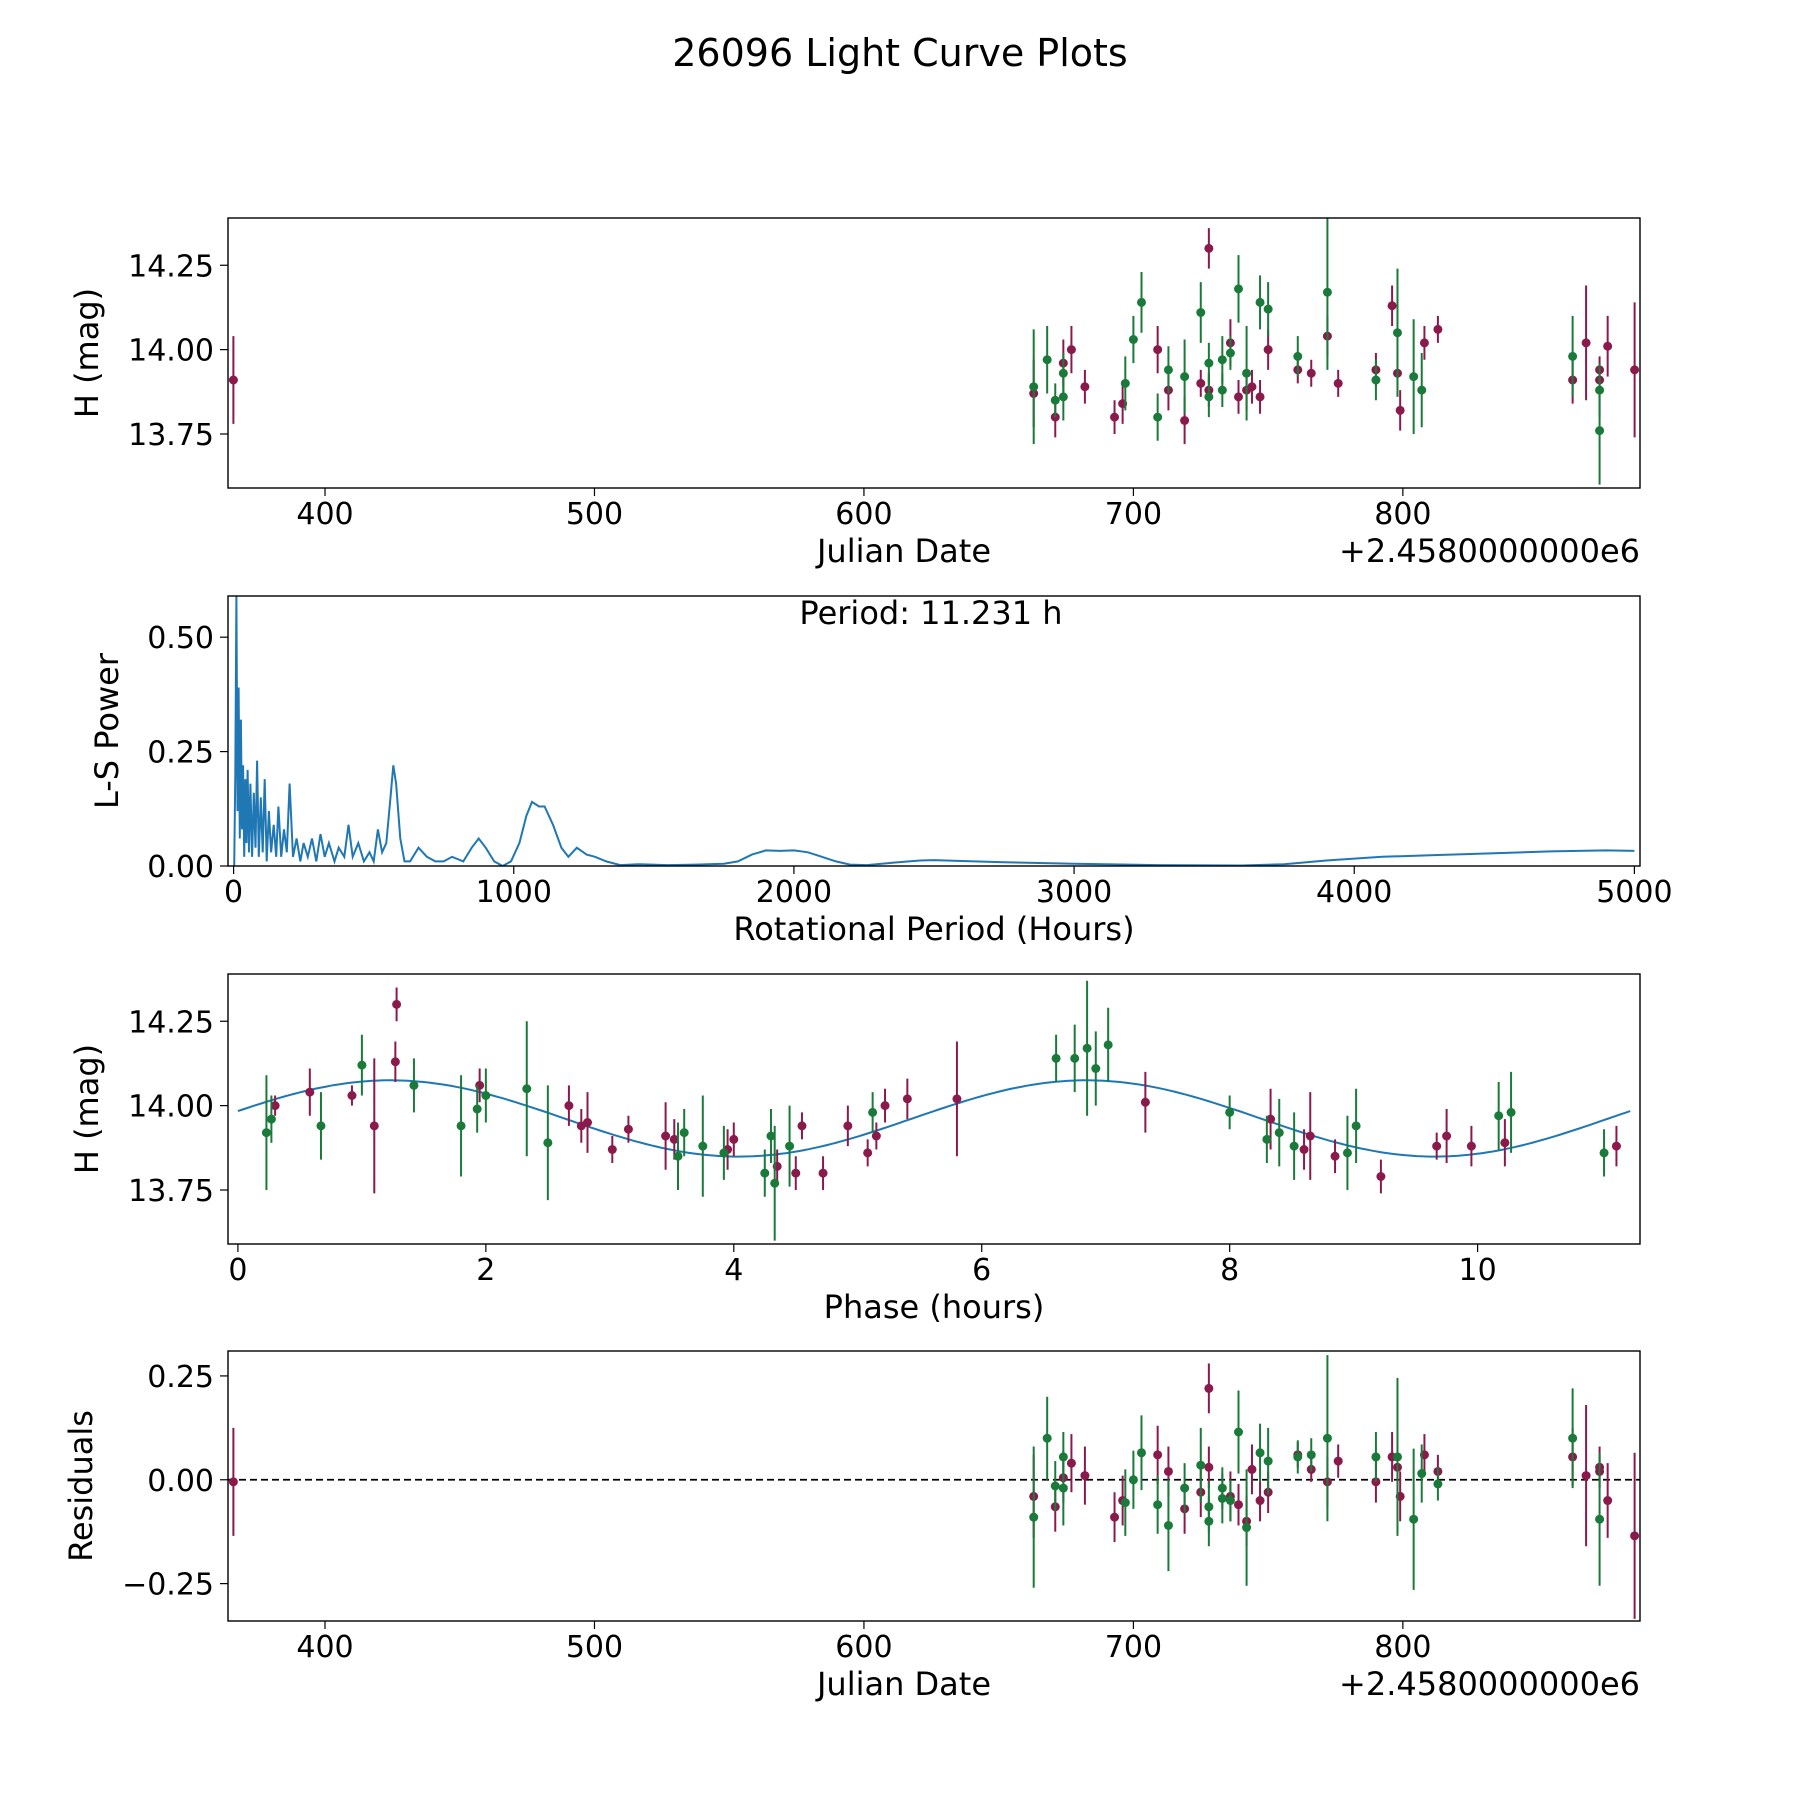  I want to click on lightcurve-ytick-label: 14.00, so click(171, 351).